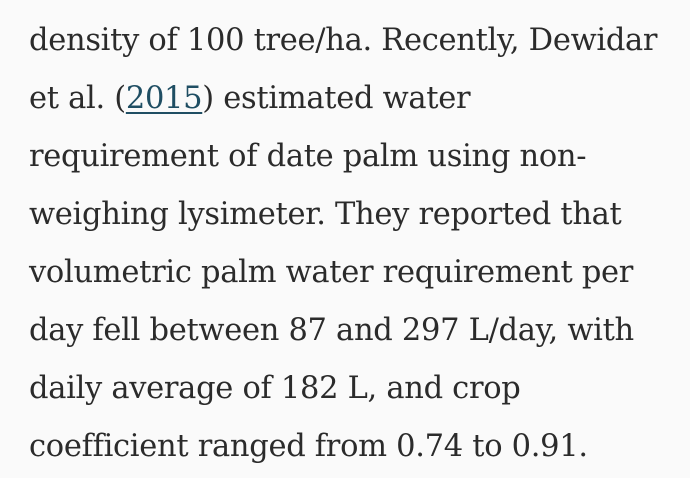  What do you see at coordinates (331, 272) in the screenshot?
I see `paragraph-line: volumetric palm water requirement per` at bounding box center [331, 272].